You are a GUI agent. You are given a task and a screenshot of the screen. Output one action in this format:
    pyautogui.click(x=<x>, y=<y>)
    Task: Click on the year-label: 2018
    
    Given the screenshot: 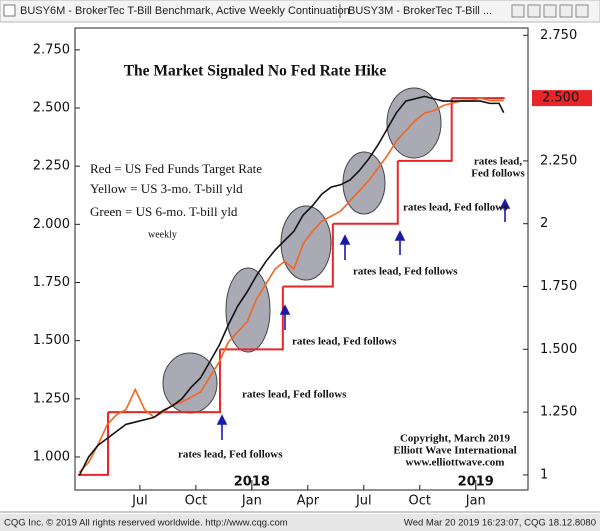 What is the action you would take?
    pyautogui.click(x=252, y=482)
    